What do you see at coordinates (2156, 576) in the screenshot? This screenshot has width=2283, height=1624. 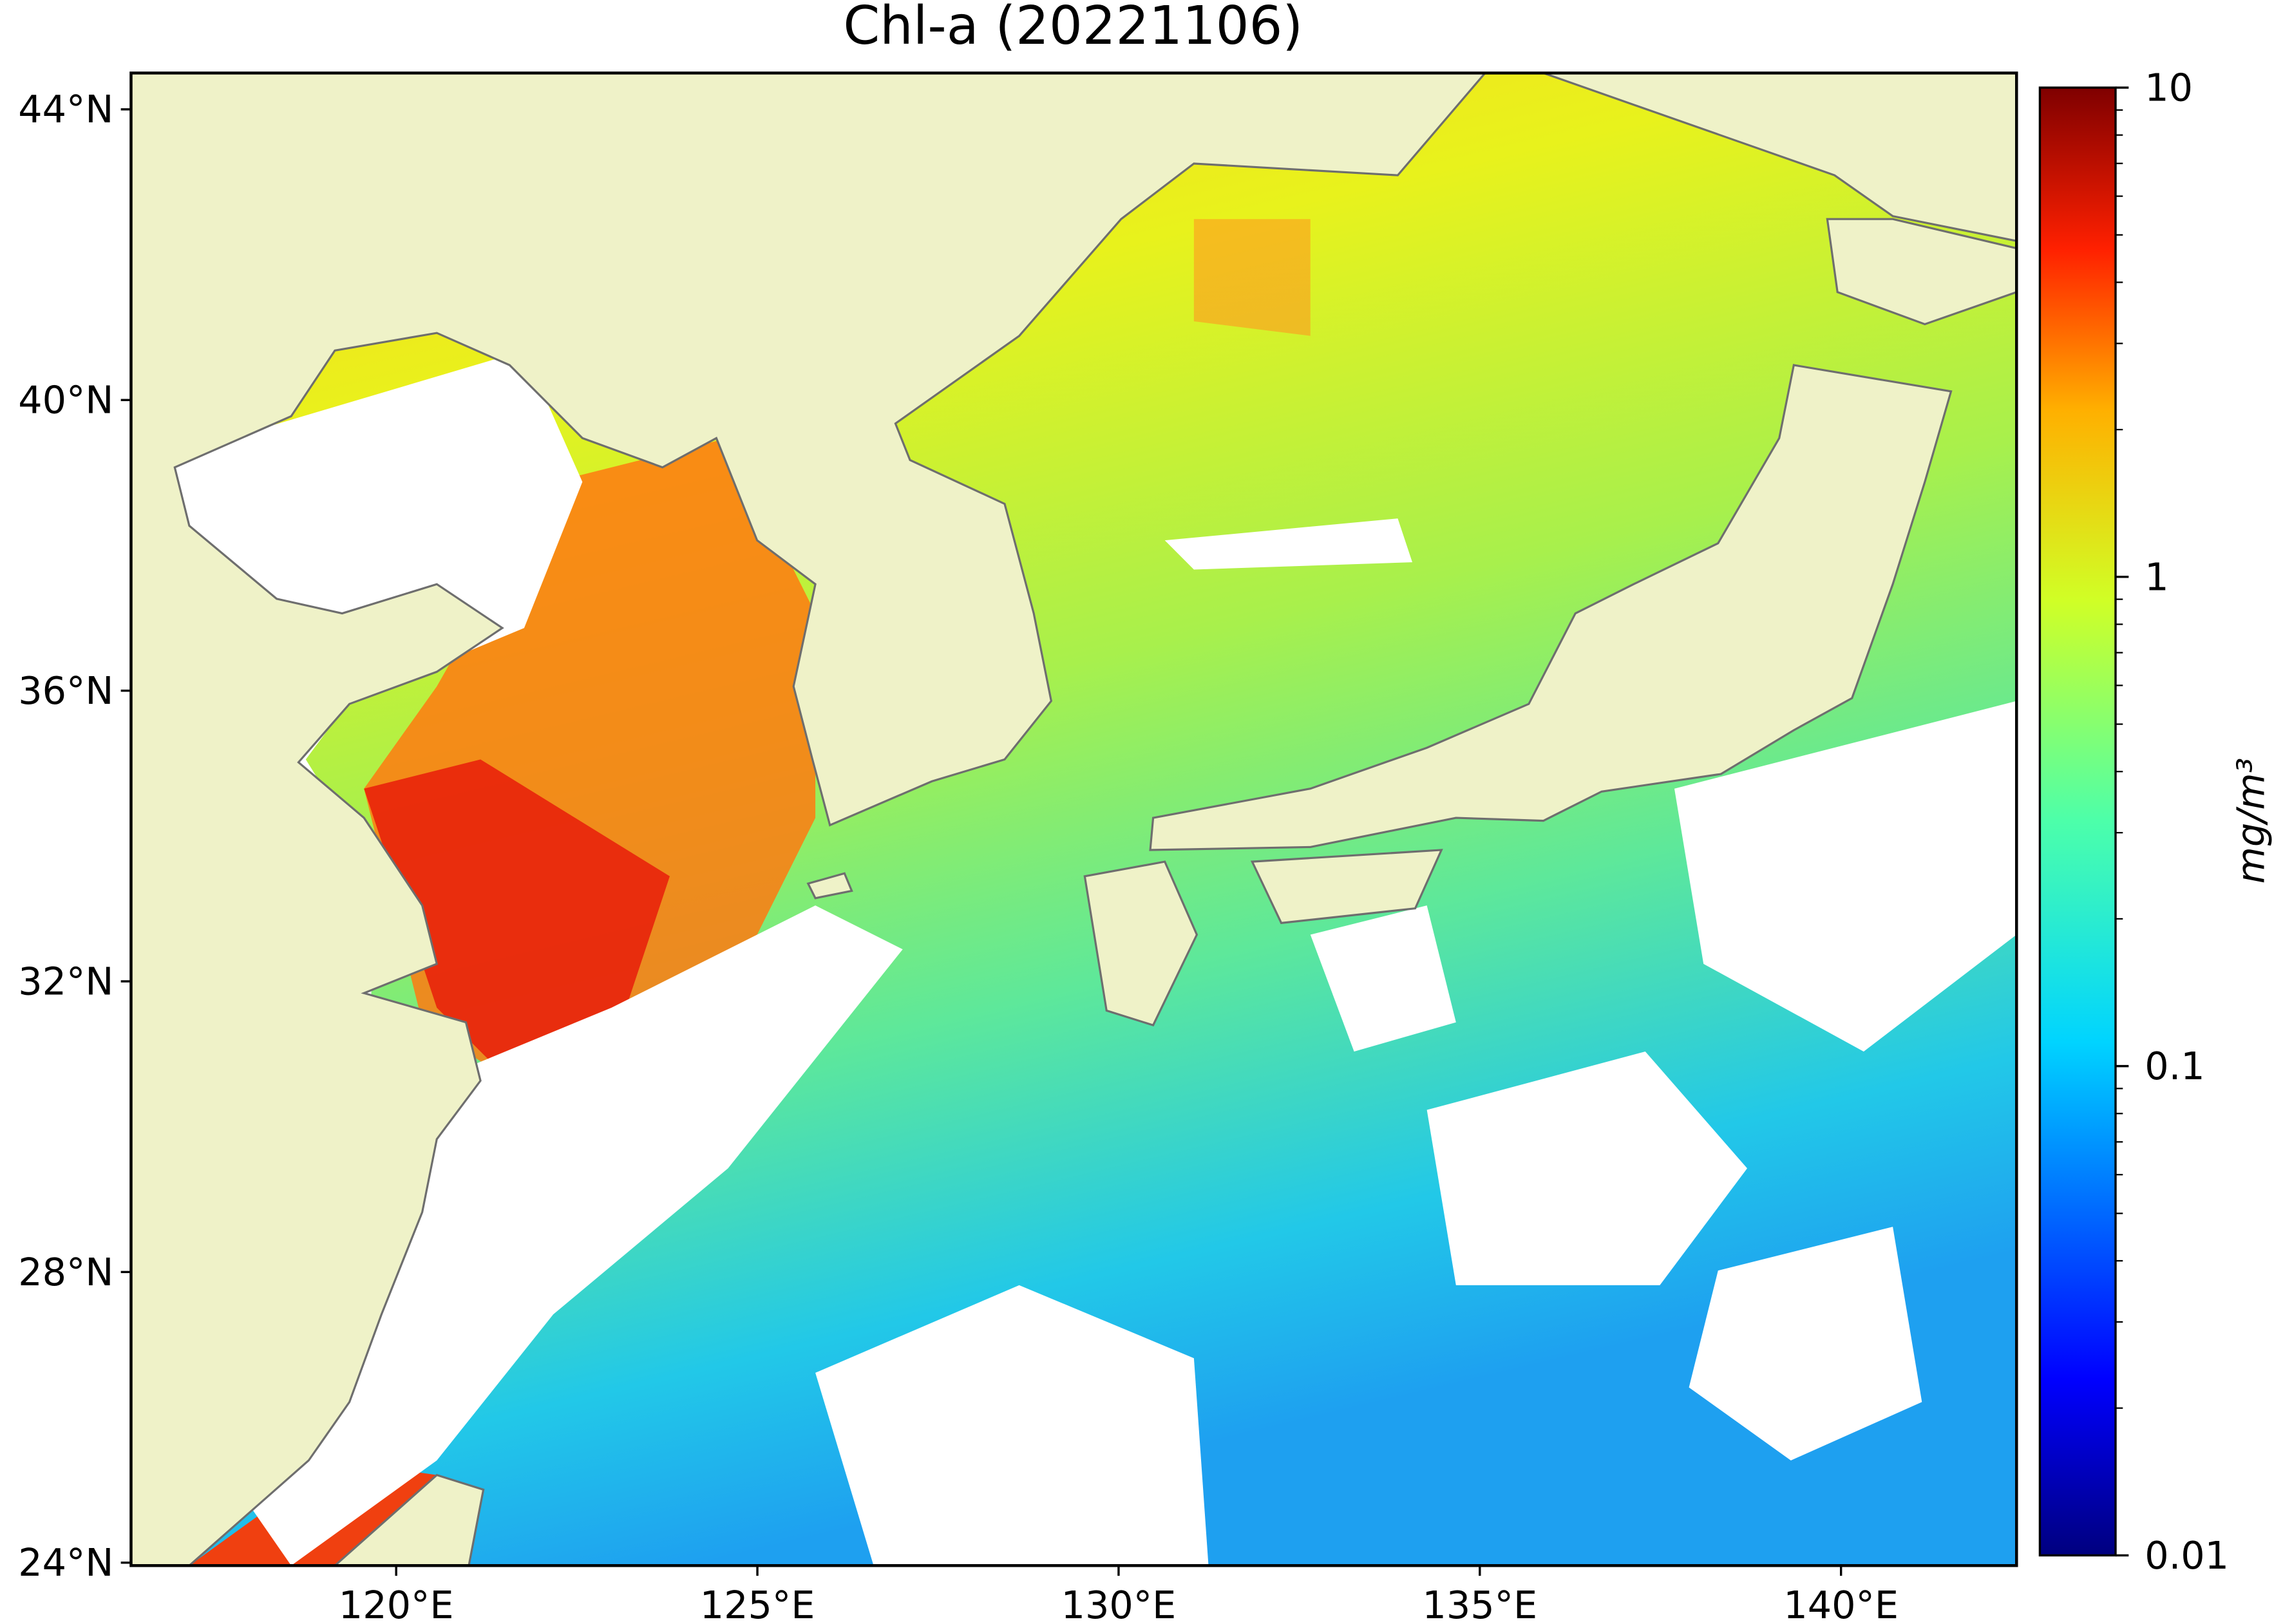 I see `colorbar-tick-label: 1` at bounding box center [2156, 576].